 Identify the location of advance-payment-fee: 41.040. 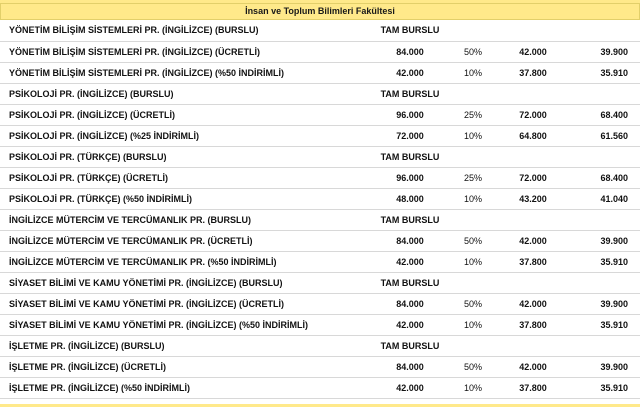
(604, 199).